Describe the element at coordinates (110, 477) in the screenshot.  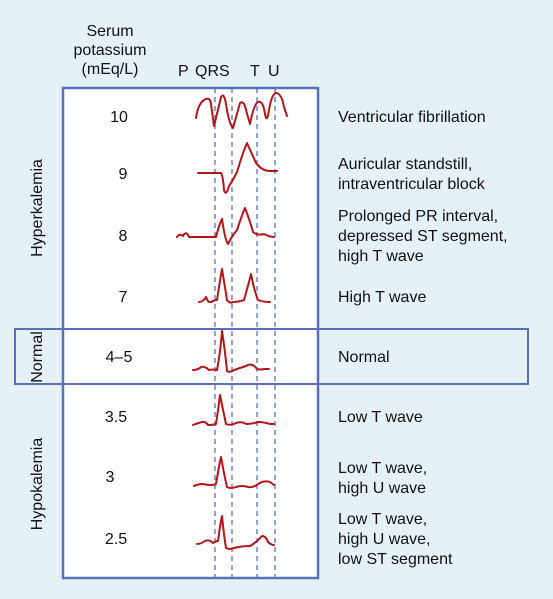
I see `level-3: 3` at that location.